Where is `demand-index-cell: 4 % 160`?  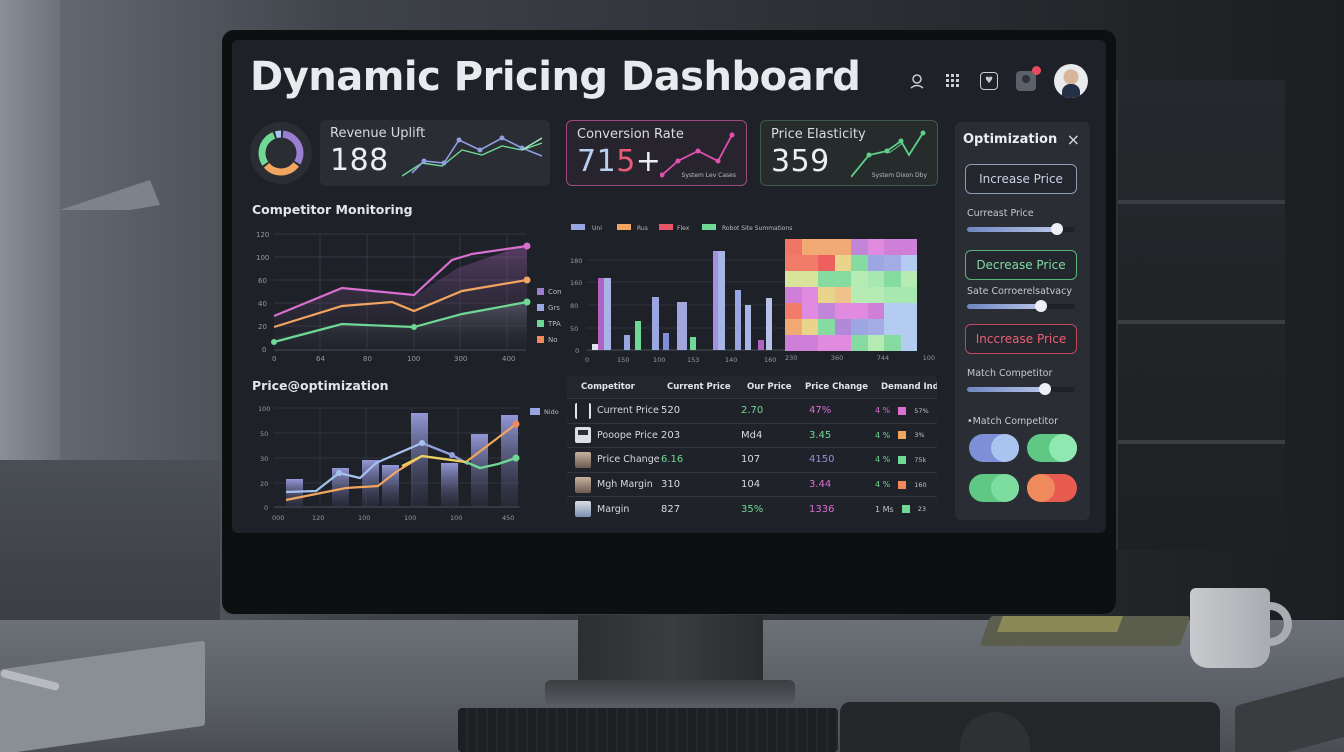
demand-index-cell: 4 % 160 is located at coordinates (906, 484).